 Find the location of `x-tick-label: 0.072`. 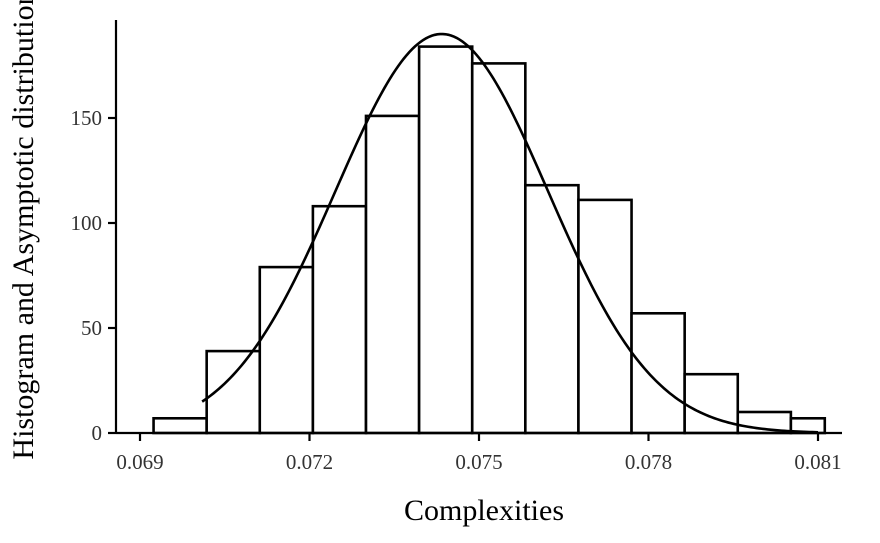

x-tick-label: 0.072 is located at coordinates (309, 462).